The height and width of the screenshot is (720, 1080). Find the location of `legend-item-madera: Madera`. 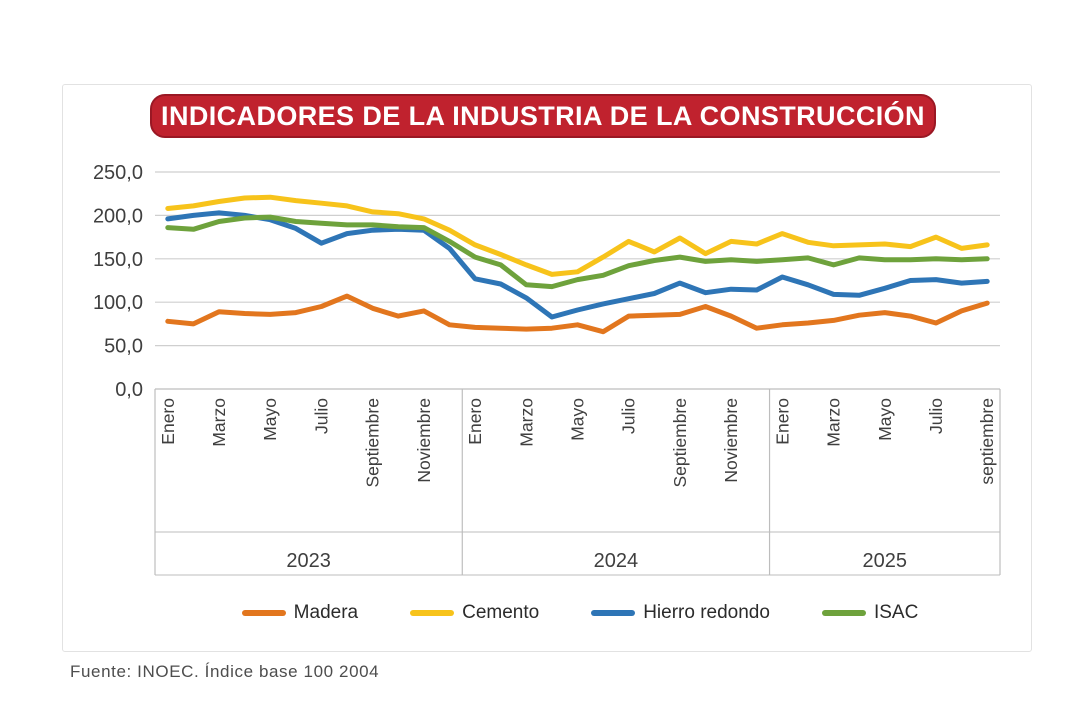

legend-item-madera: Madera is located at coordinates (300, 613).